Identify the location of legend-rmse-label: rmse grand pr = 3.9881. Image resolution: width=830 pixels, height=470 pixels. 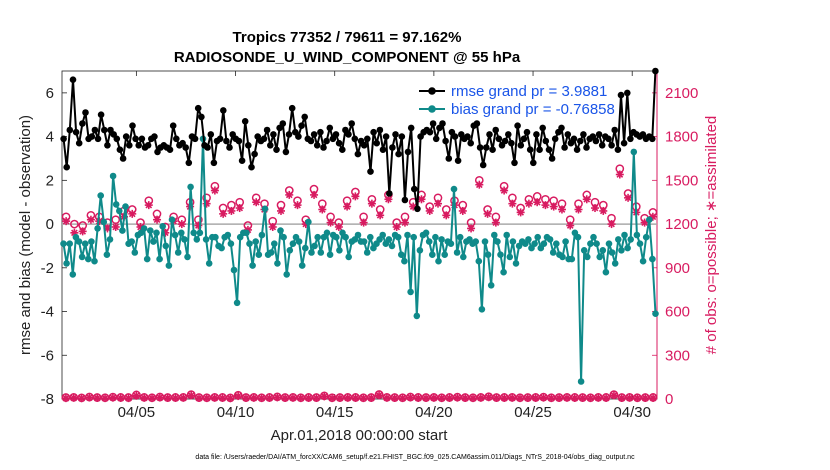
(529, 91).